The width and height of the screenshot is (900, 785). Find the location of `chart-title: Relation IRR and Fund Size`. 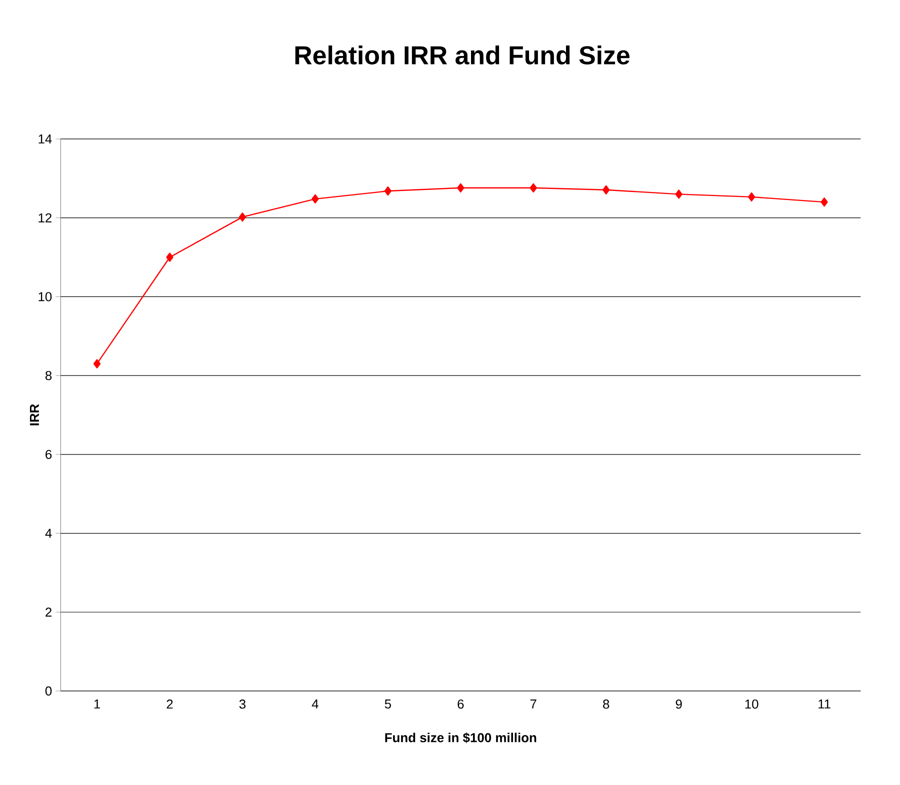

chart-title: Relation IRR and Fund Size is located at coordinates (462, 54).